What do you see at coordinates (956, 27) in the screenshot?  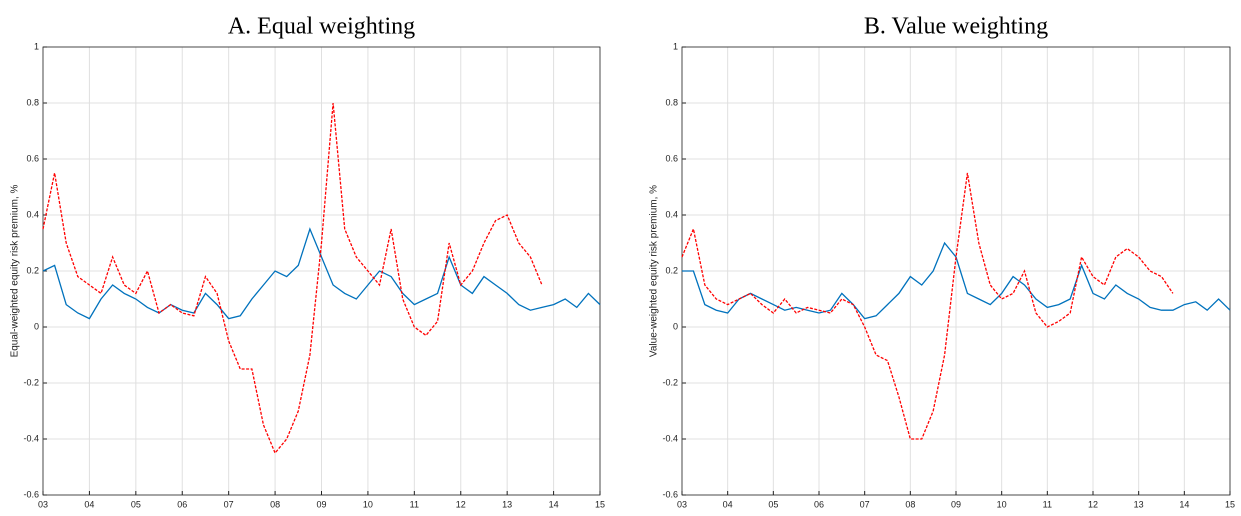 I see `chart-title: B. Value weighting` at bounding box center [956, 27].